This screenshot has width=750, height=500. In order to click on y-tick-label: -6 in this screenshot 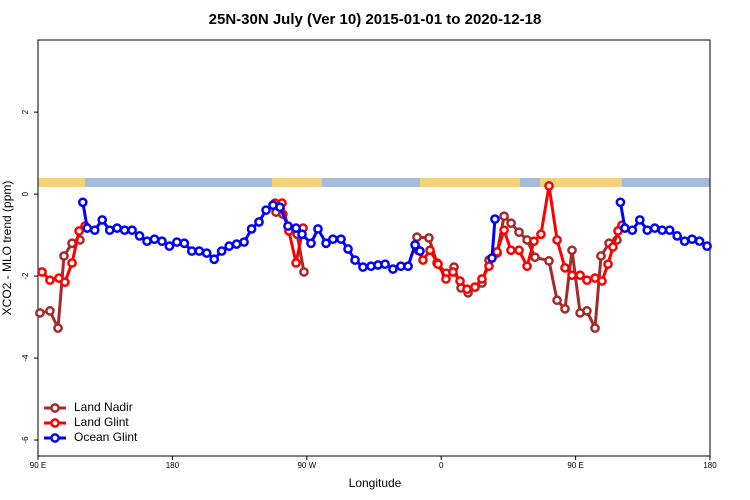, I will do `click(25, 440)`.